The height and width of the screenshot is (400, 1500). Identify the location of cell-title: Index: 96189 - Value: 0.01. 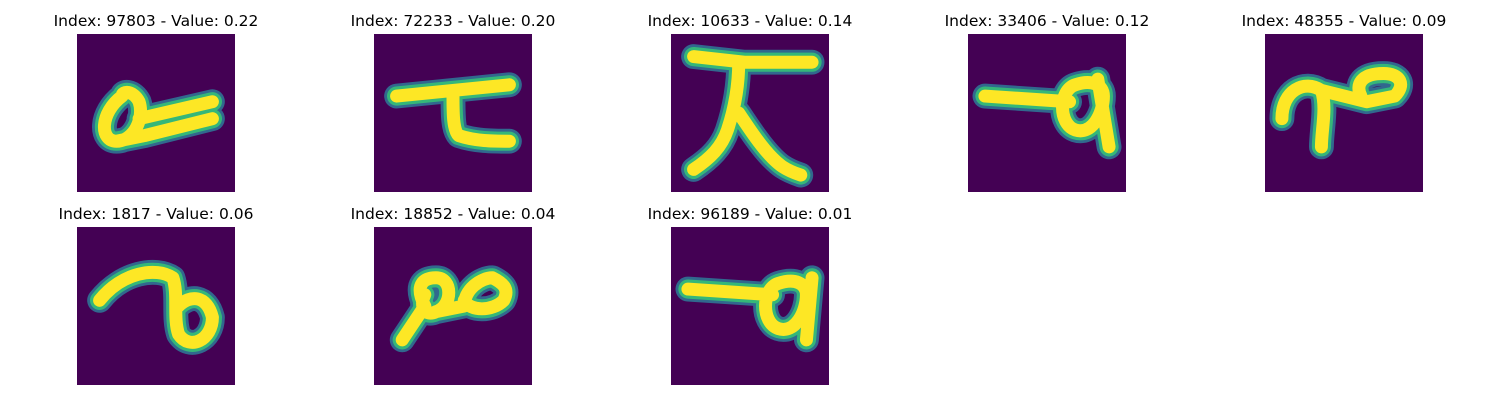
(750, 214).